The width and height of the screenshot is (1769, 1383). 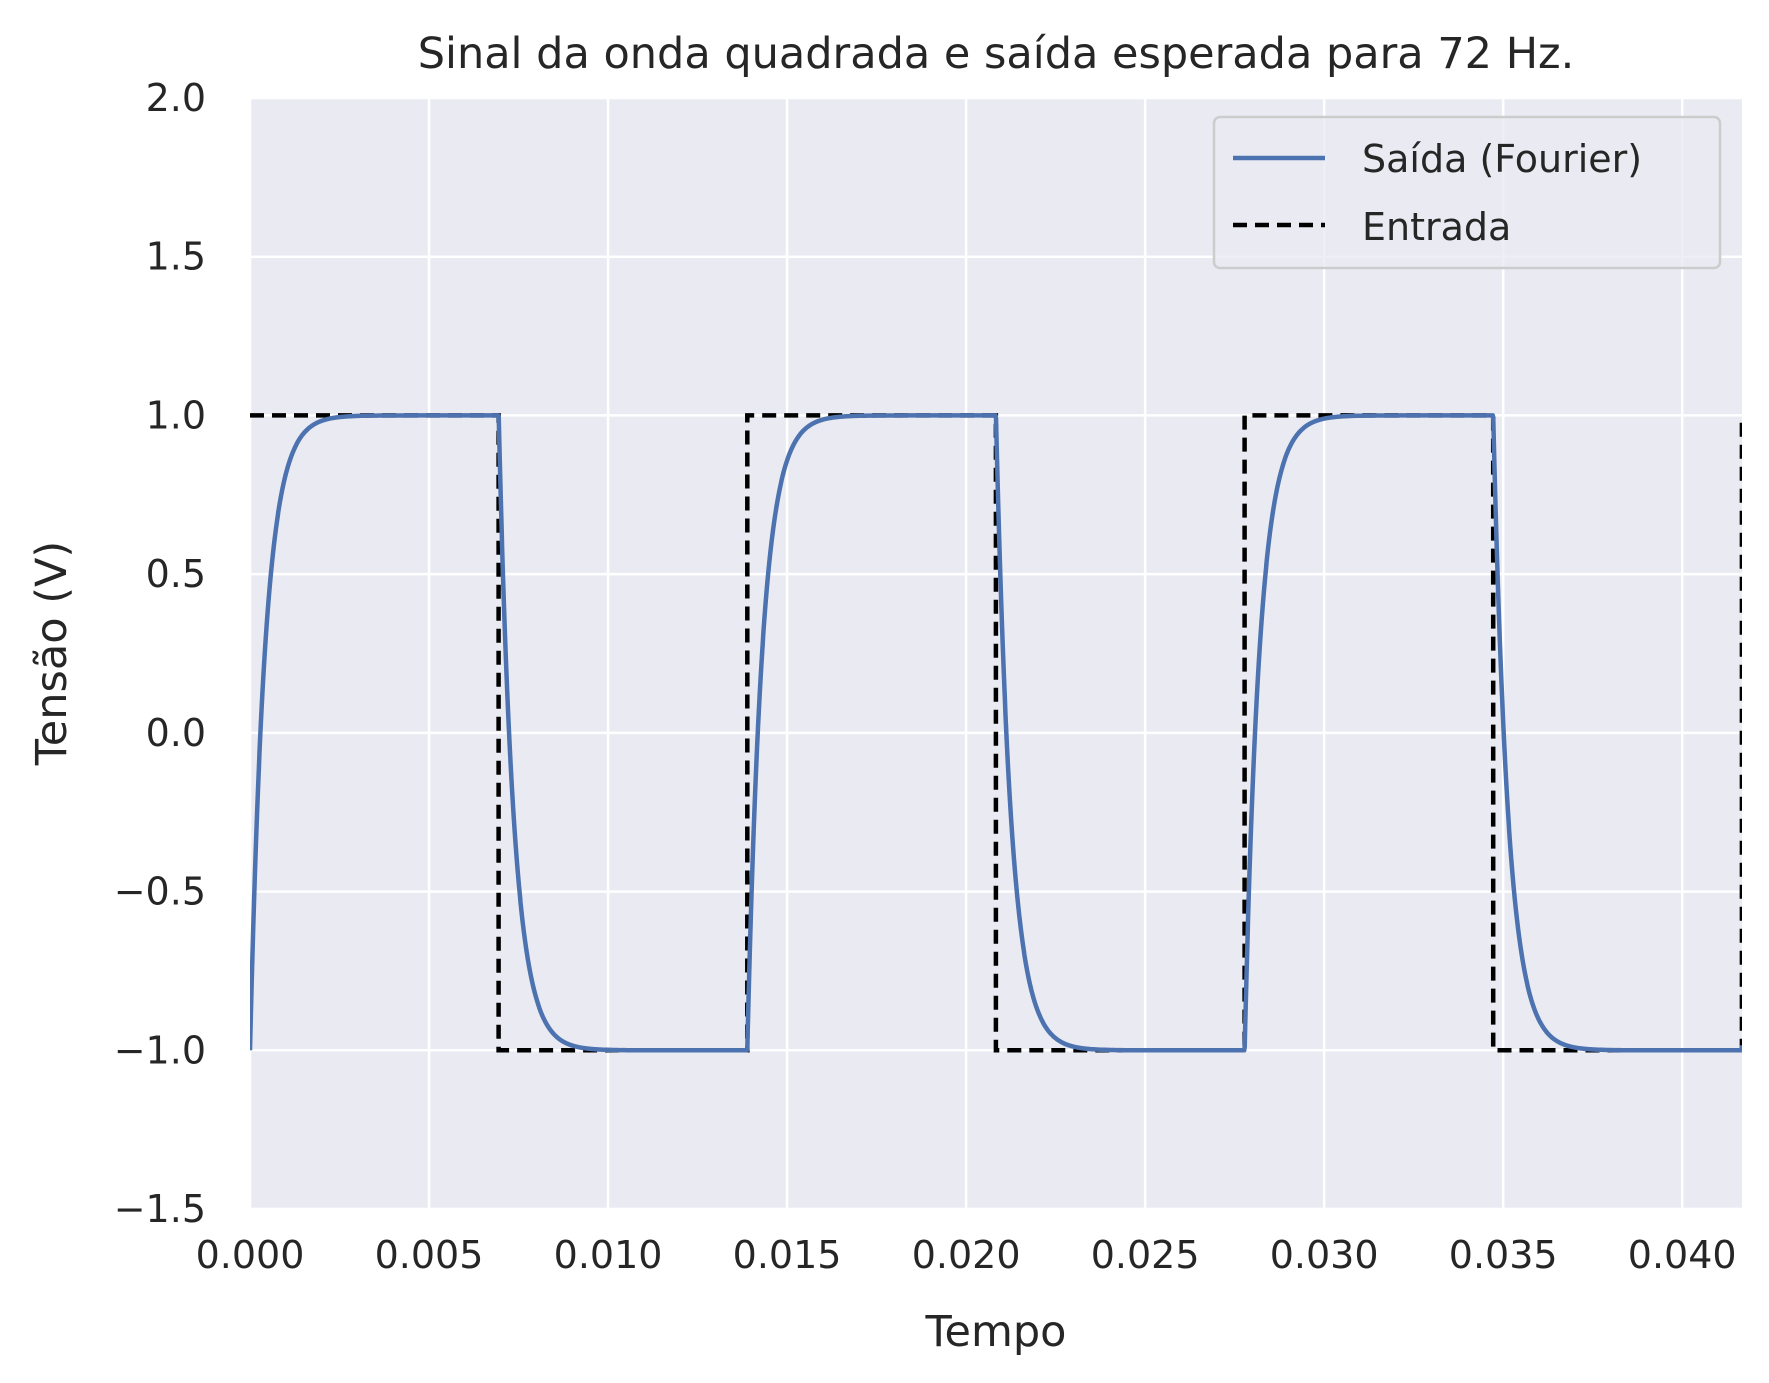 What do you see at coordinates (429, 1255) in the screenshot?
I see `x-tick-label: 0.005` at bounding box center [429, 1255].